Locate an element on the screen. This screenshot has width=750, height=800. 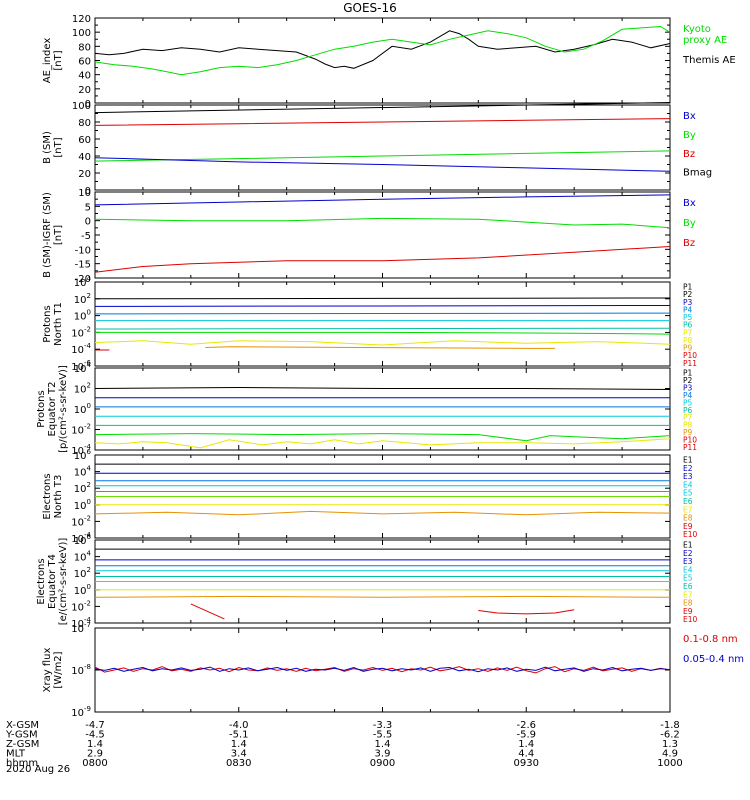
legend-entry: P7 is located at coordinates (688, 417).